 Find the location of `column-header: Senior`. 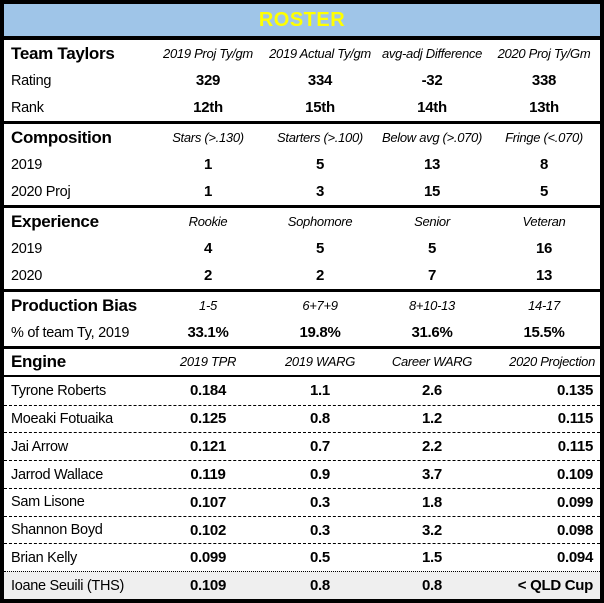

column-header: Senior is located at coordinates (432, 221).